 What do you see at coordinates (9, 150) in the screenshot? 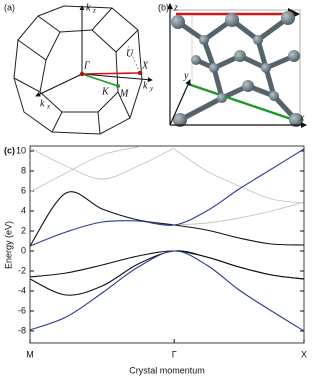
I see `panel-label: (c)` at bounding box center [9, 150].